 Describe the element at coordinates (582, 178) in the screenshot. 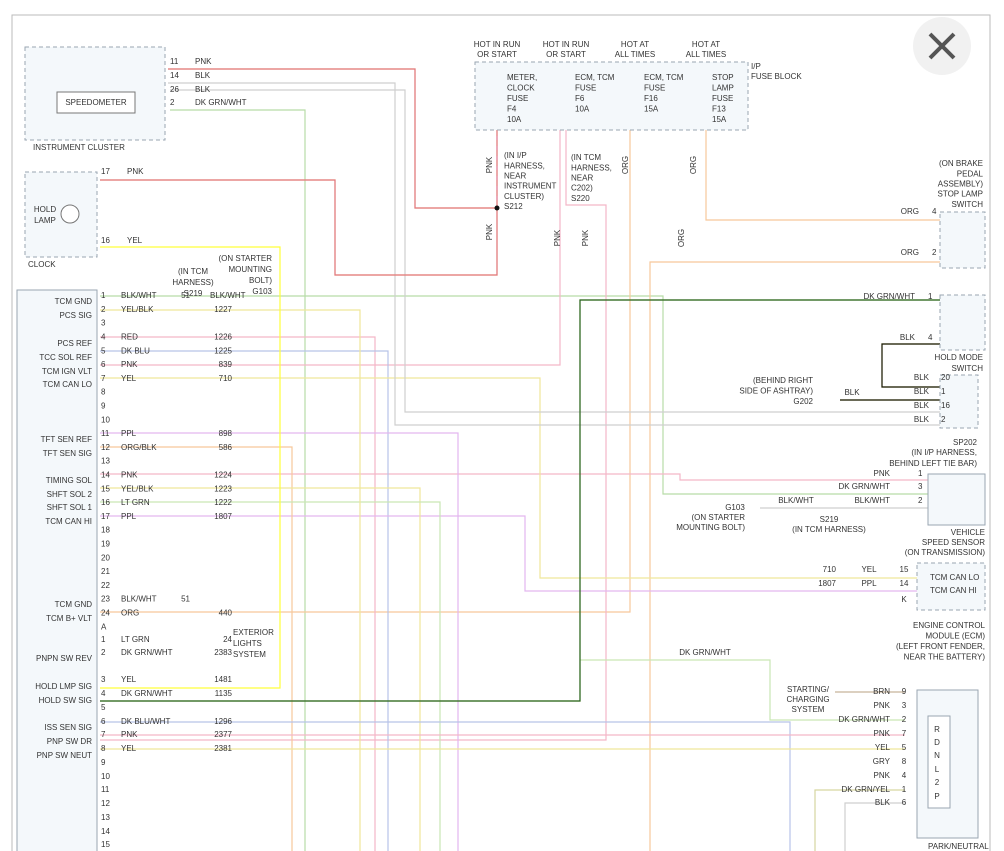

I see `label: NEAR` at that location.